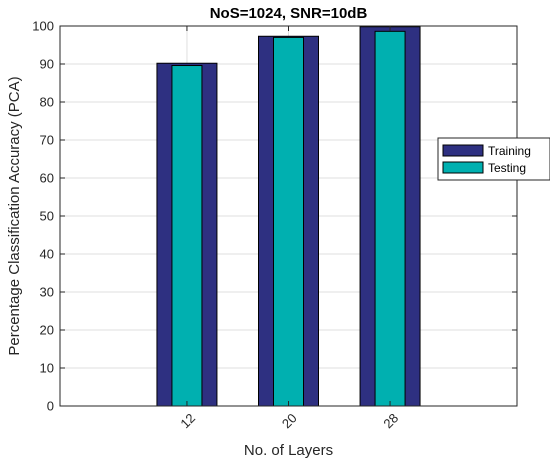 This screenshot has height=465, width=550. What do you see at coordinates (463, 150) in the screenshot?
I see `legend-swatch-training` at bounding box center [463, 150].